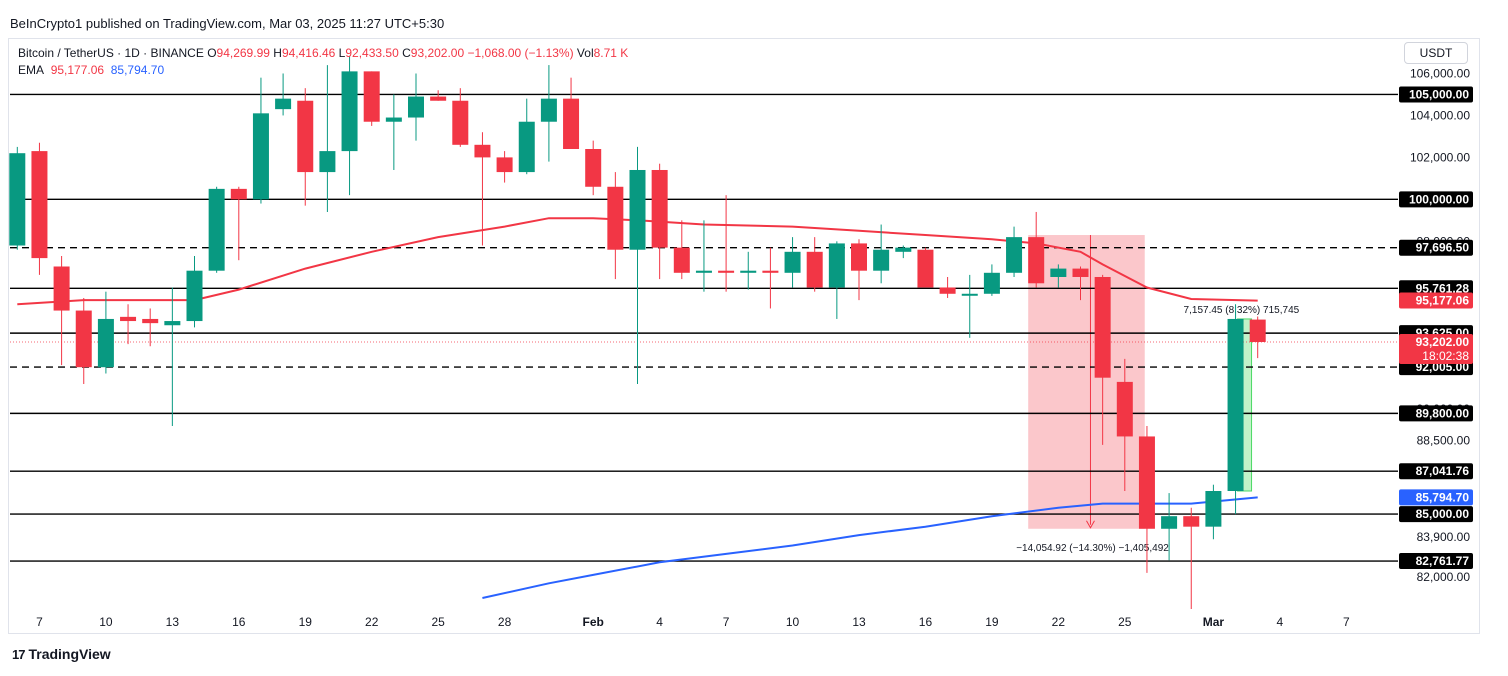  I want to click on ema-fast-value: 95,177.06, so click(77, 70).